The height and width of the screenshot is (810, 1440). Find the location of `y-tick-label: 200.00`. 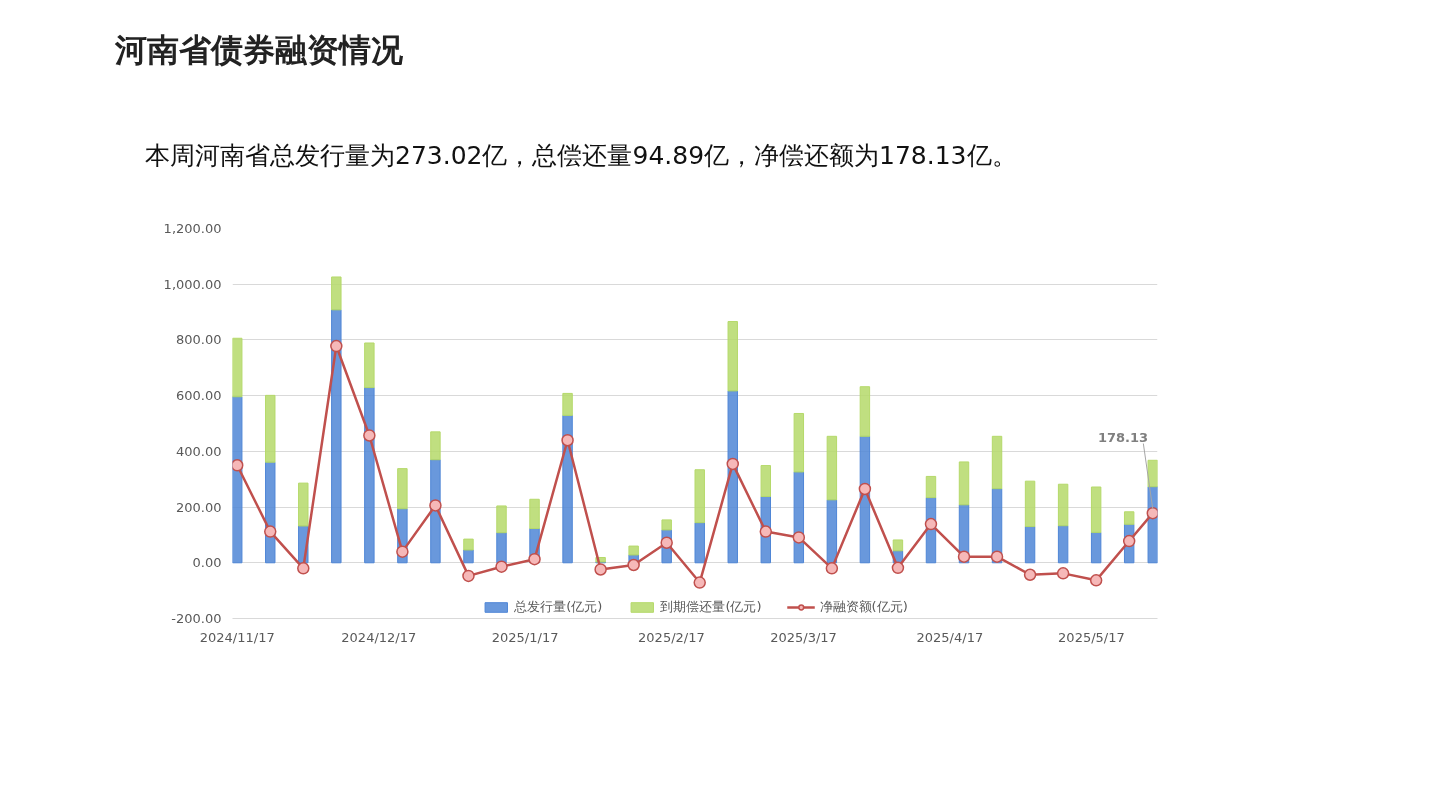

y-tick-label: 200.00 is located at coordinates (199, 507).